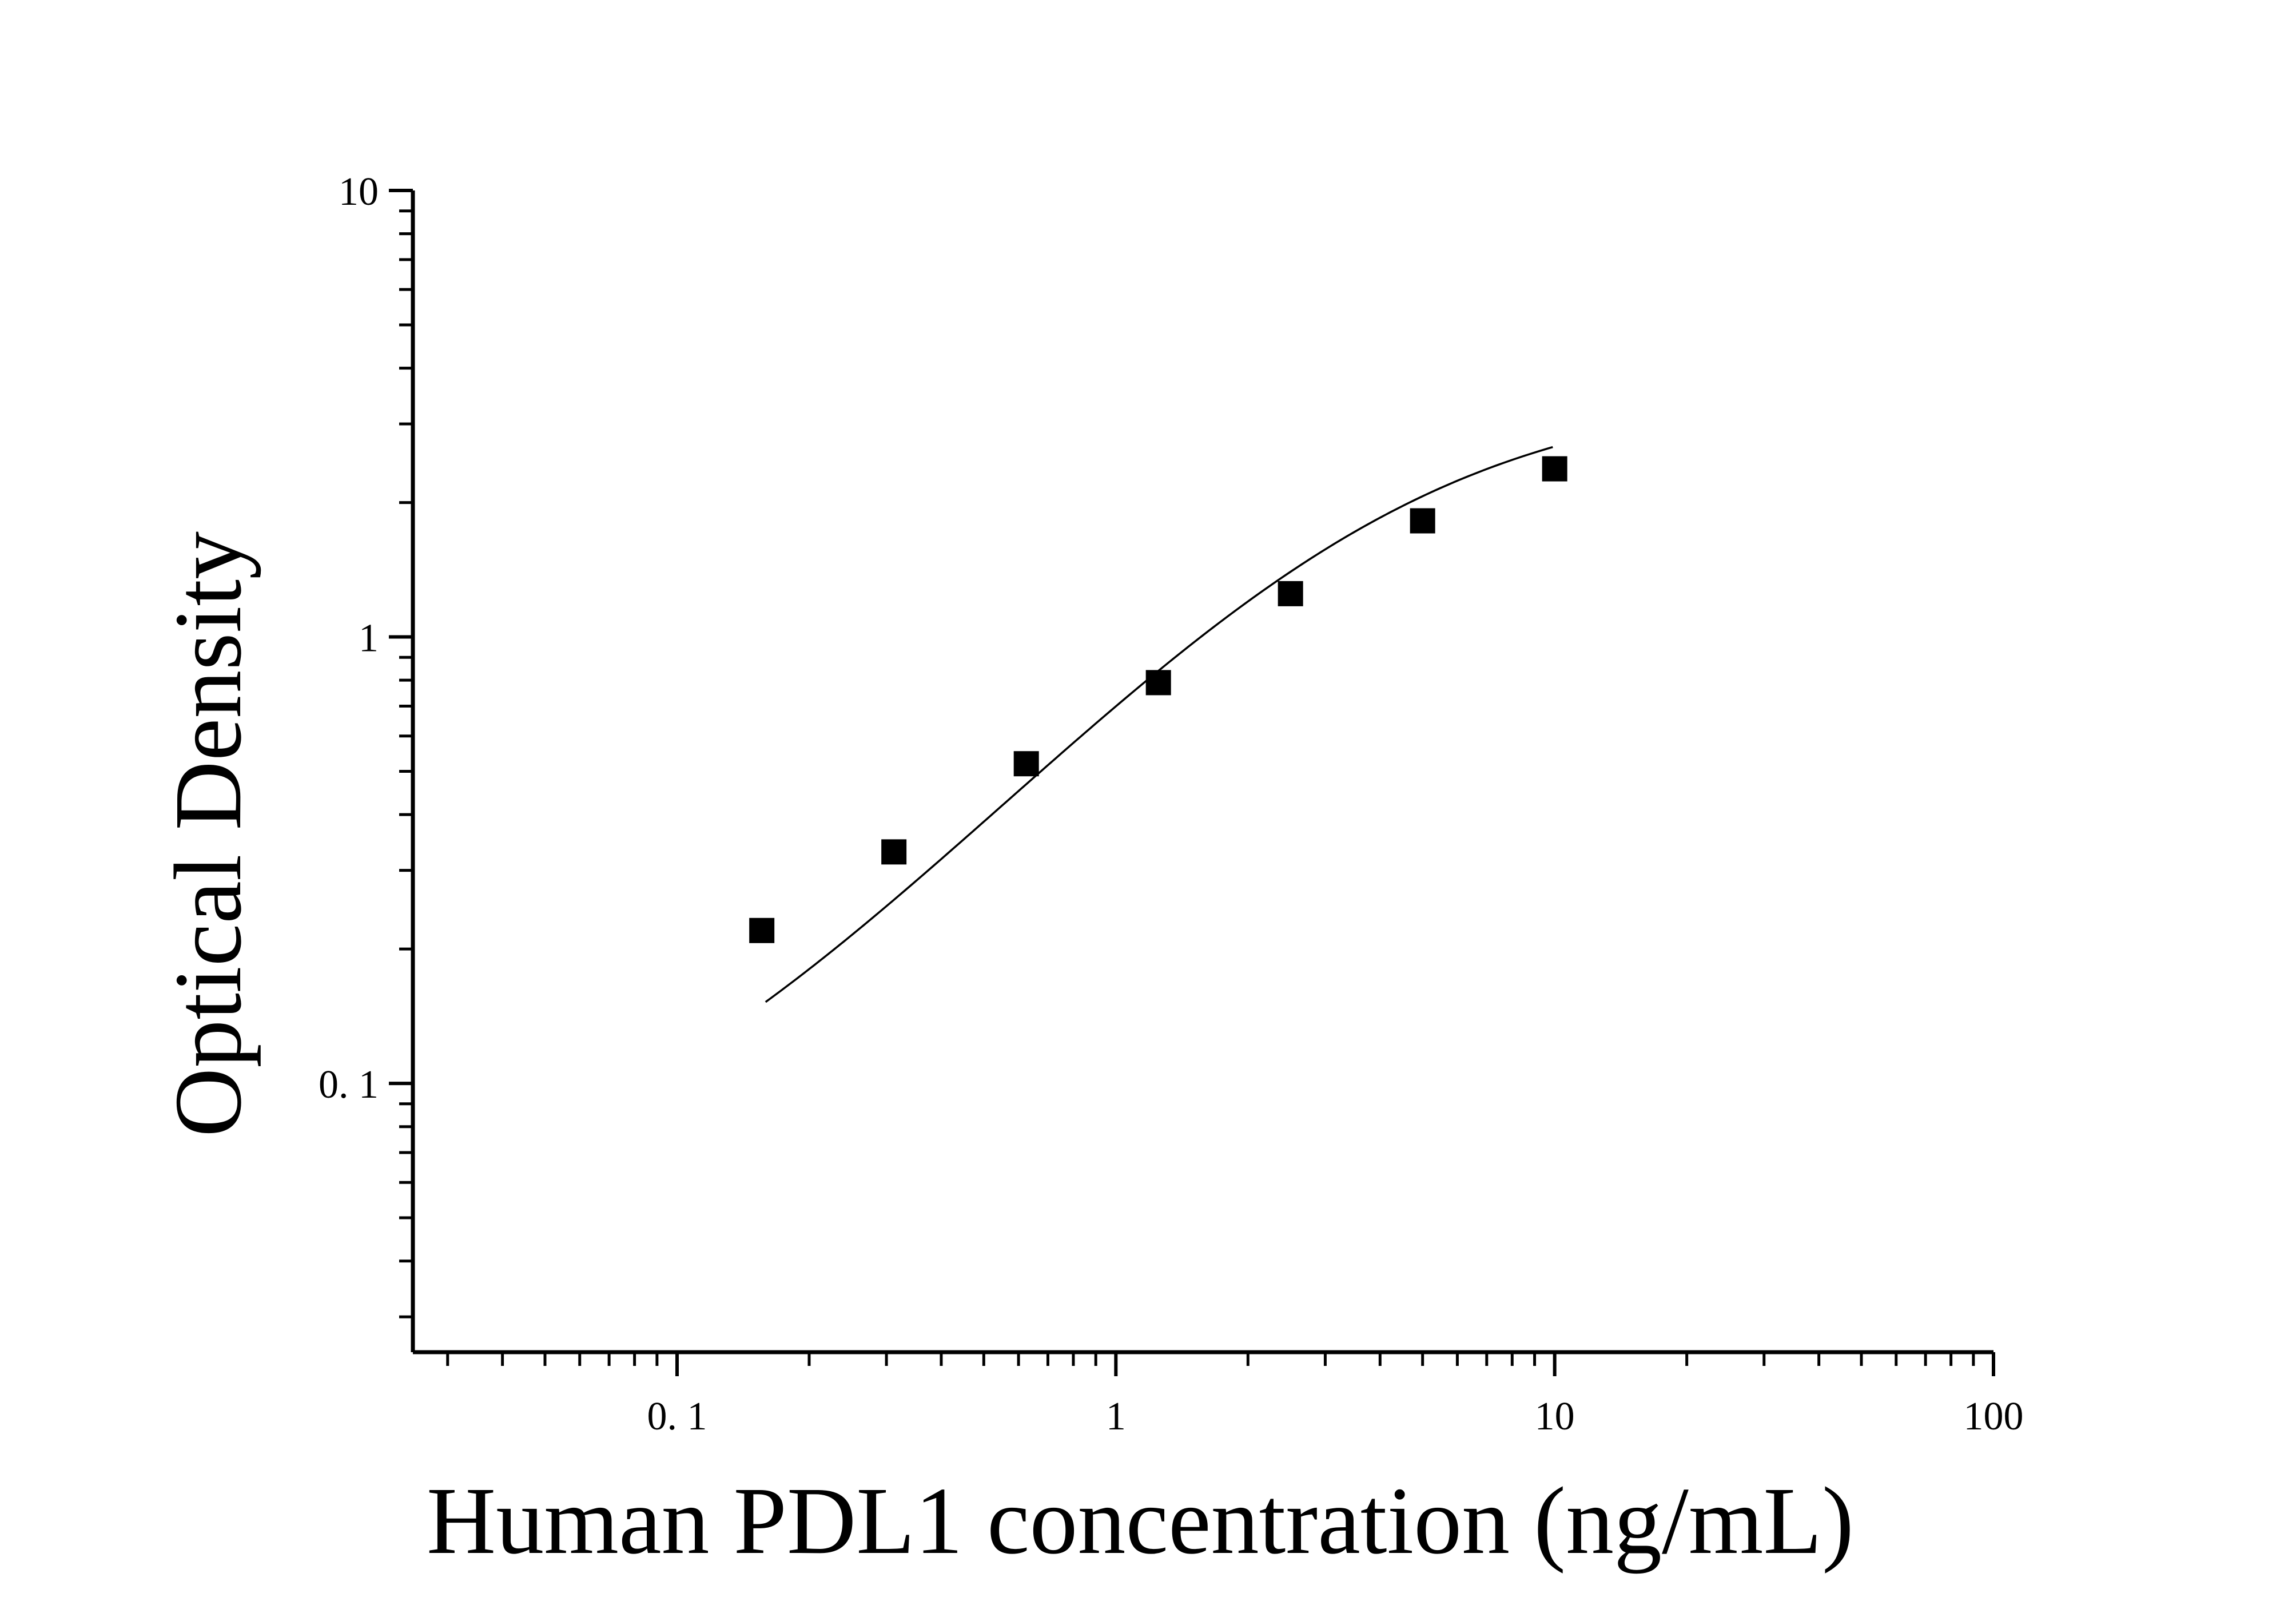  I want to click on y-tick-label: 1, so click(369, 639).